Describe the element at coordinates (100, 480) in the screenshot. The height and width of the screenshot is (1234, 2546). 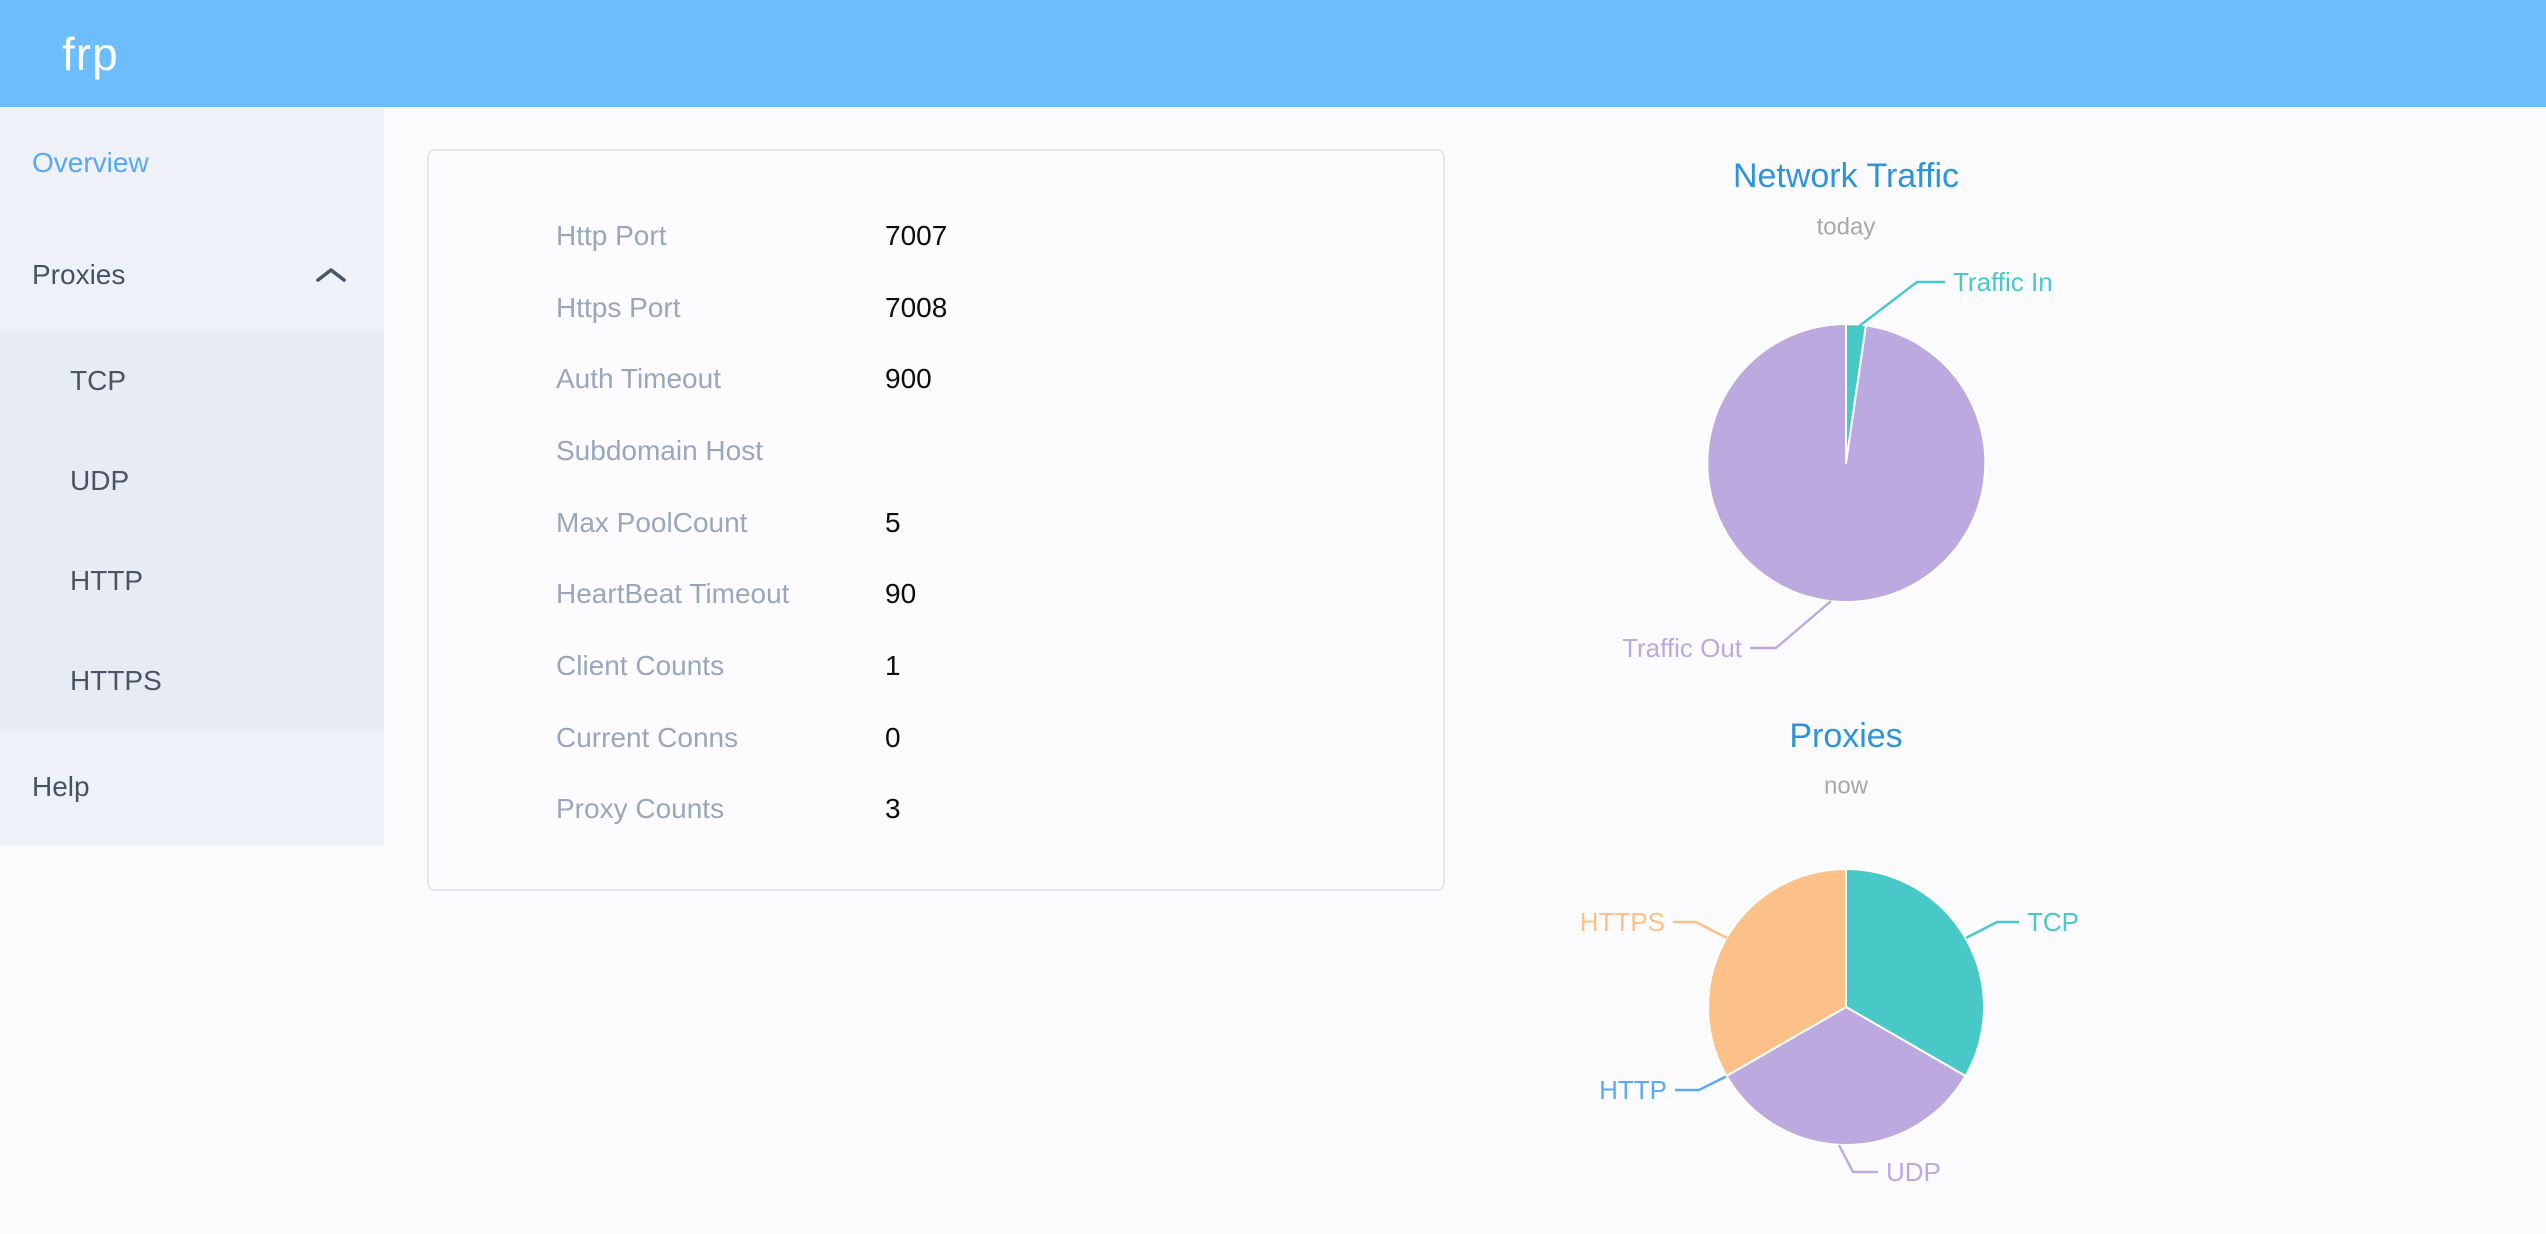
I see `sidebar-item-udp: UDP` at that location.